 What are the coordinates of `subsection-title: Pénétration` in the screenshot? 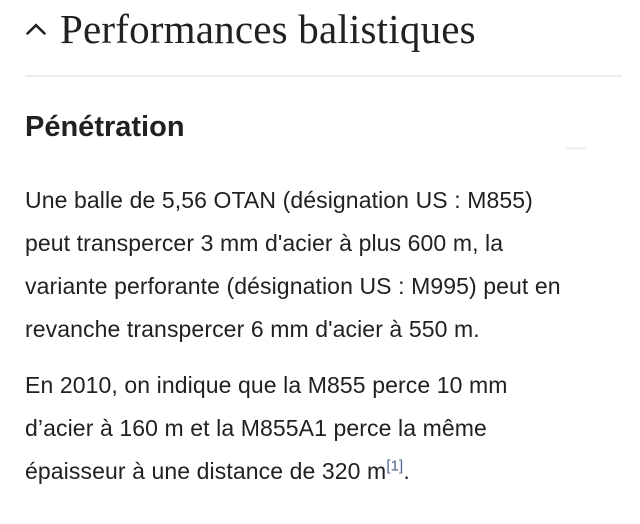 It's located at (105, 127).